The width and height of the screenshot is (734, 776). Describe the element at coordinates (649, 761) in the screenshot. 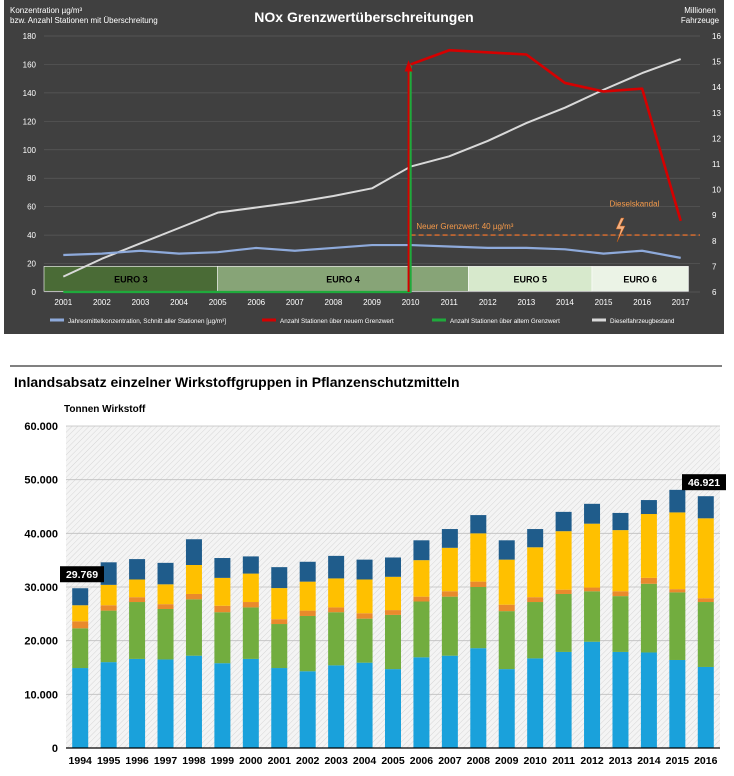

I see `x-tick-label: 2014` at that location.